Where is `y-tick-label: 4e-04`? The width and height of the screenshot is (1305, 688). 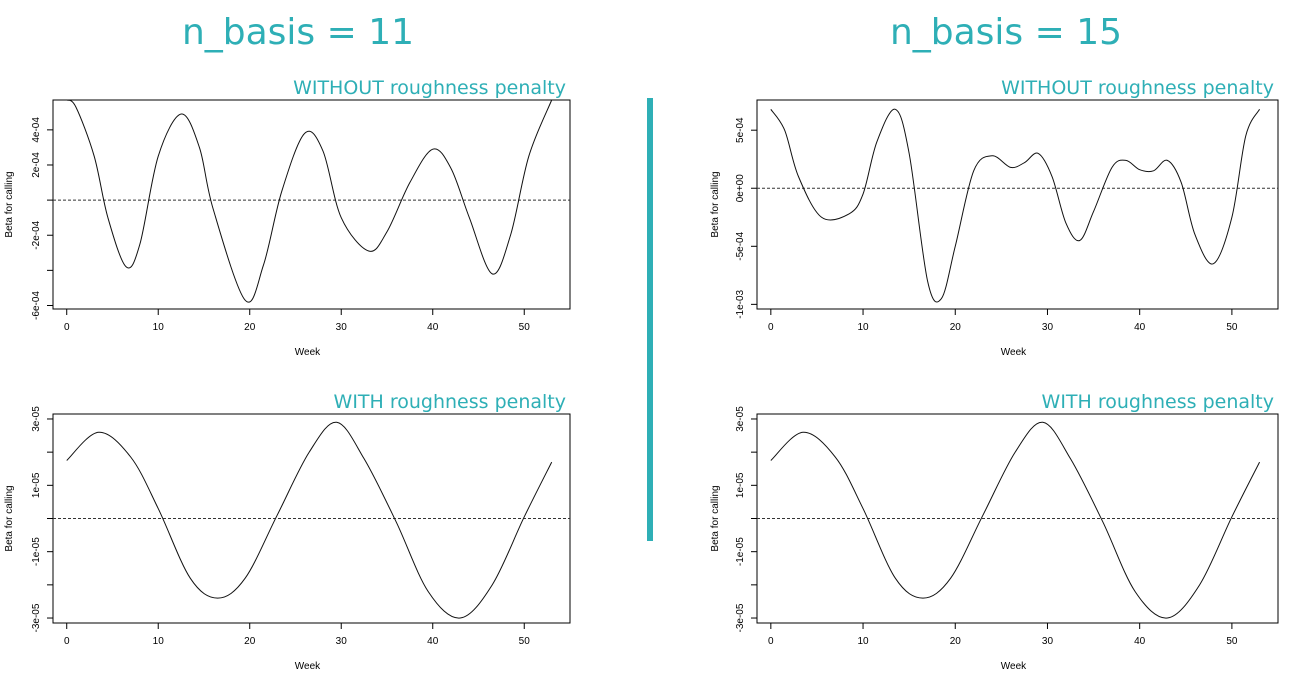 y-tick-label: 4e-04 is located at coordinates (36, 130).